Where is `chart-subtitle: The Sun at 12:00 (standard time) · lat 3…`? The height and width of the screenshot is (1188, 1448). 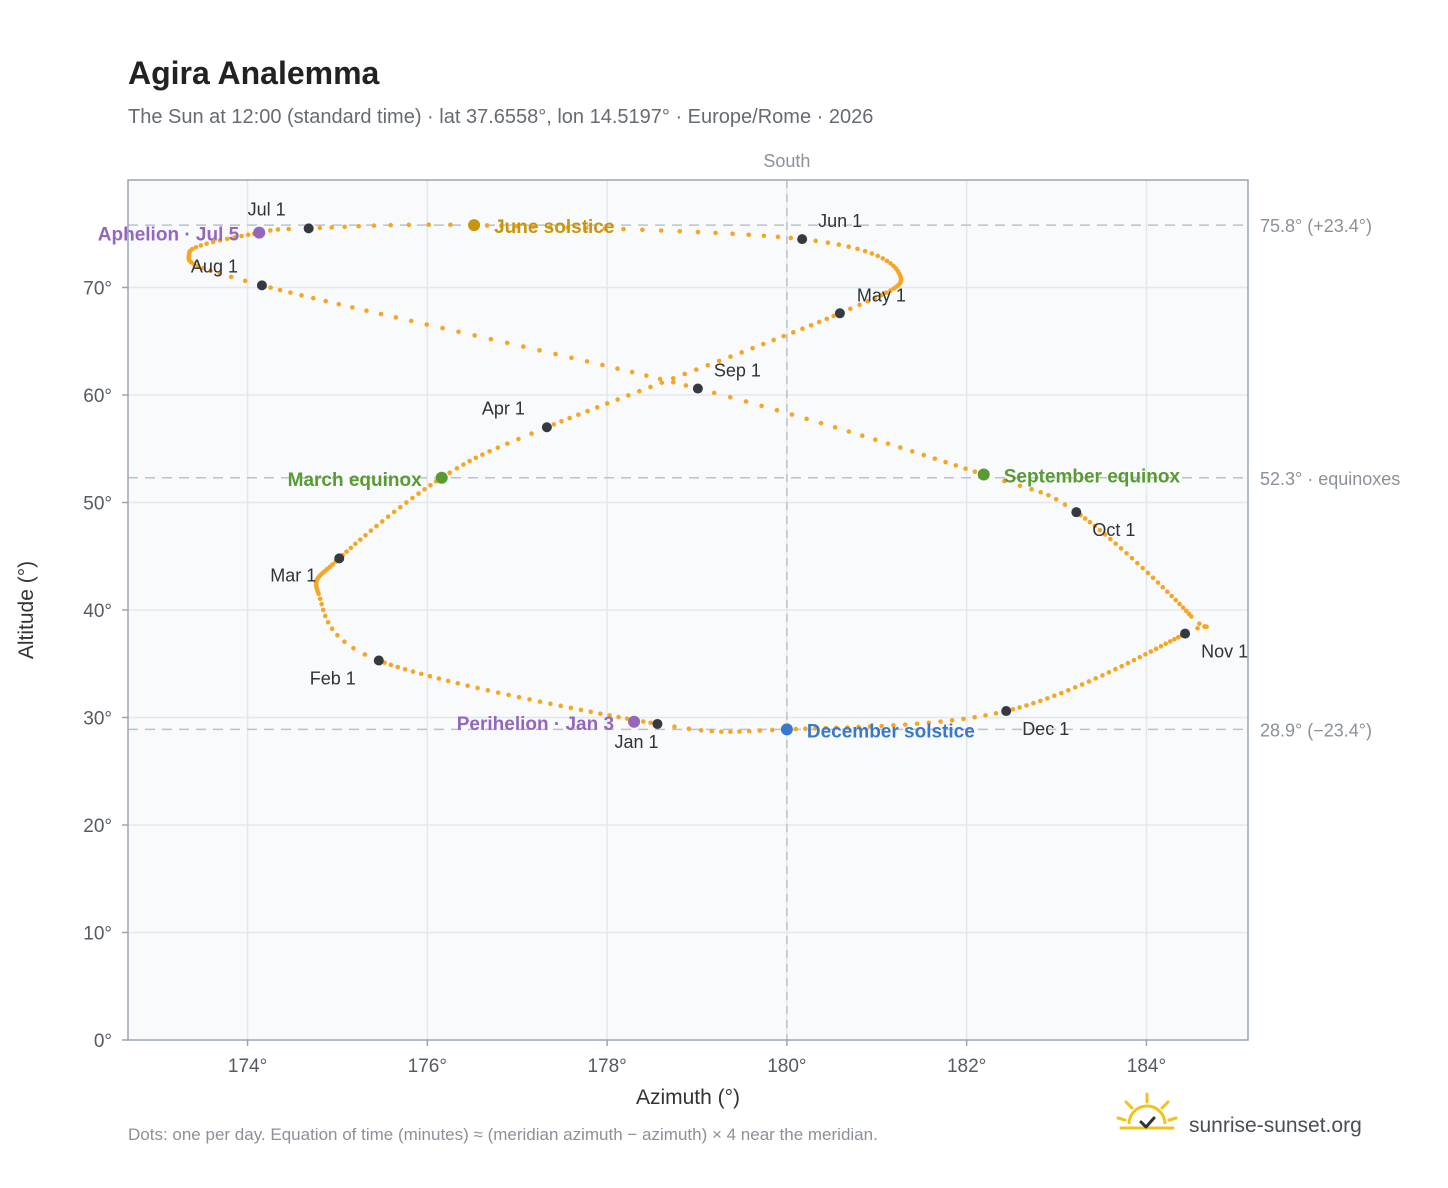
chart-subtitle: The Sun at 12:00 (standard time) · lat 3… is located at coordinates (500, 117).